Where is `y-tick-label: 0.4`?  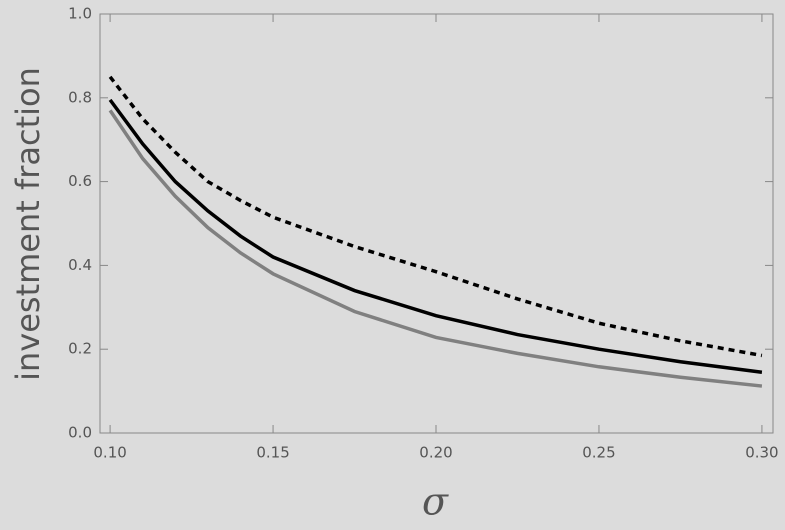 y-tick-label: 0.4 is located at coordinates (80, 265).